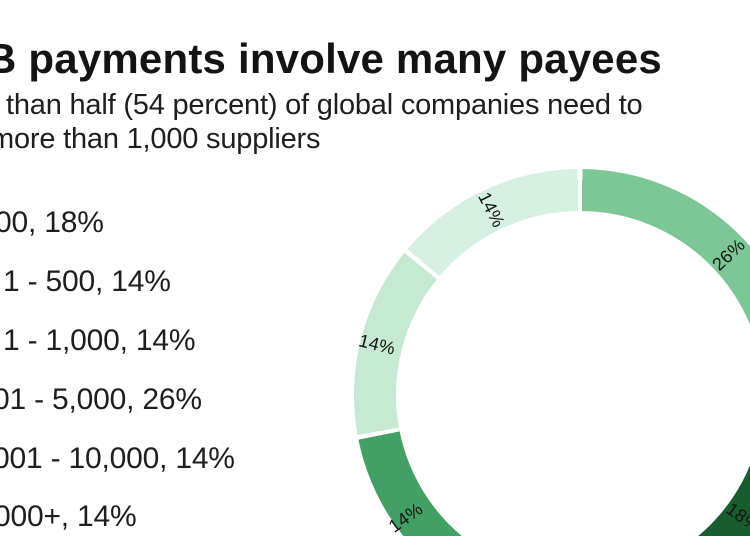 Image resolution: width=750 pixels, height=536 pixels. Describe the element at coordinates (99, 340) in the screenshot. I see `legend-item: 1 - 1,000, 14%` at that location.